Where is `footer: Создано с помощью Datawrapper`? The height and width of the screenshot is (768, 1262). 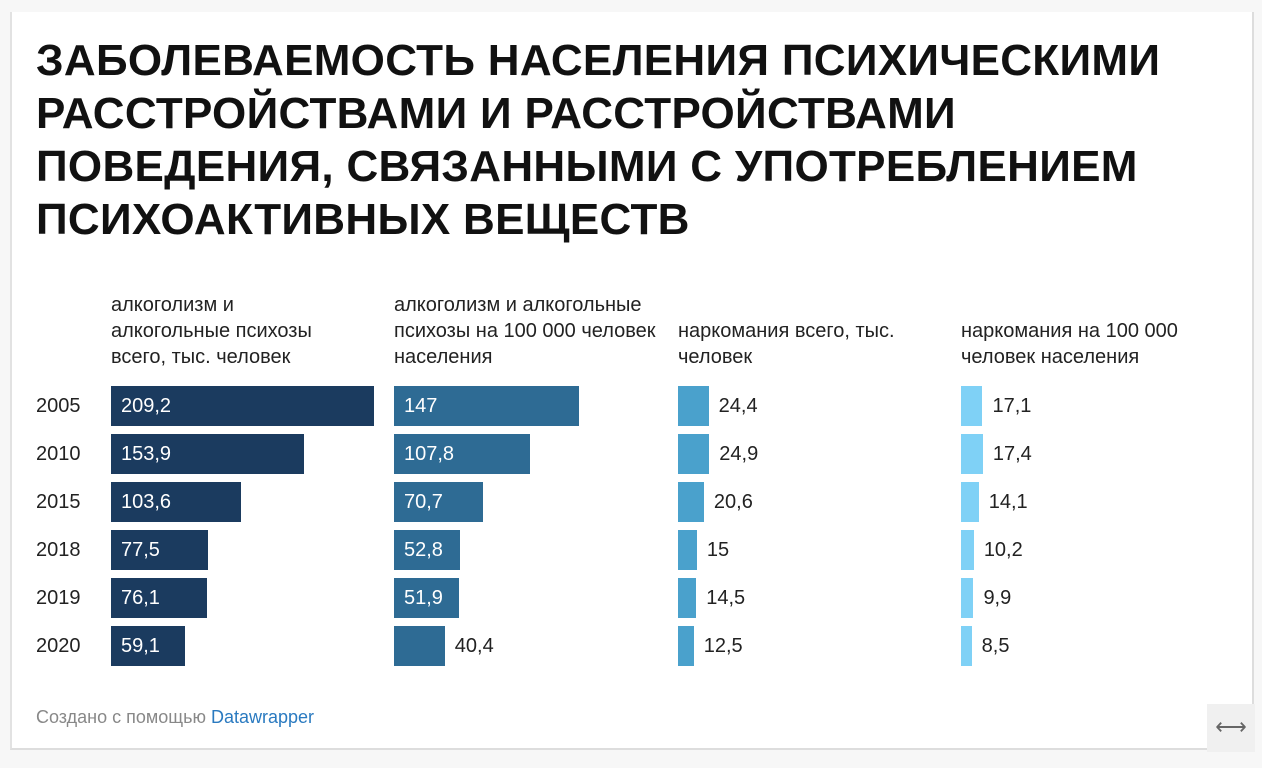 footer: Создано с помощью Datawrapper is located at coordinates (175, 717).